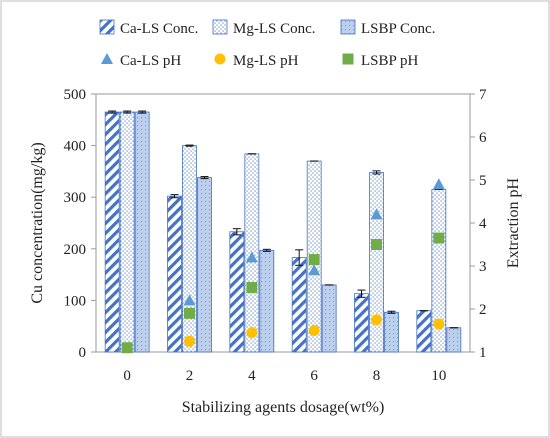 The width and height of the screenshot is (550, 438). Describe the element at coordinates (75, 147) in the screenshot. I see `y-tick-label: 400` at that location.